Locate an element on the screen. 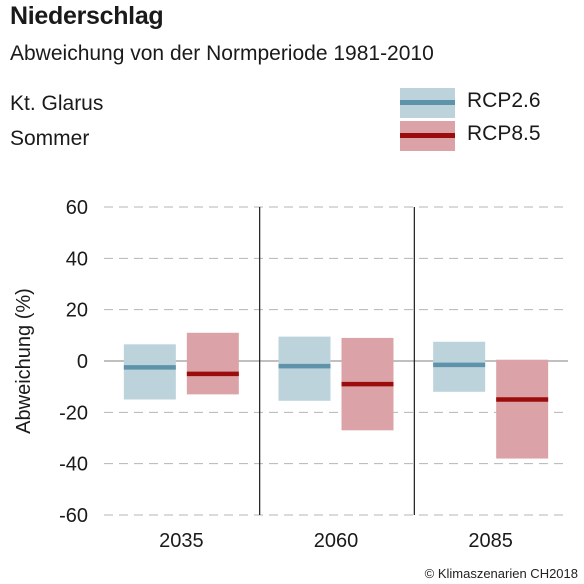  y-tick-label: -40 is located at coordinates (73, 465).